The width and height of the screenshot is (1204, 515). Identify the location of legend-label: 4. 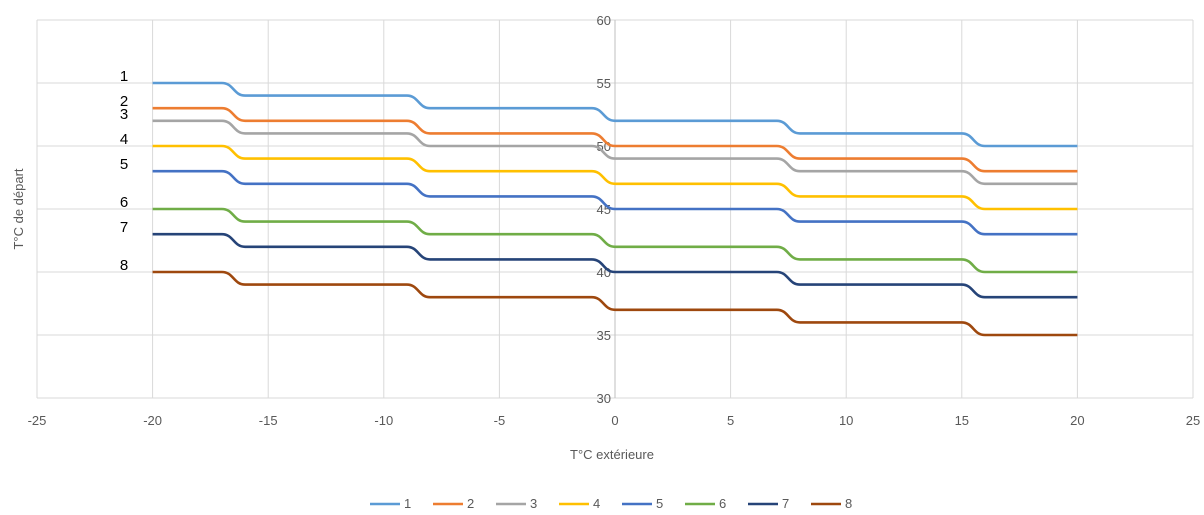
(596, 503).